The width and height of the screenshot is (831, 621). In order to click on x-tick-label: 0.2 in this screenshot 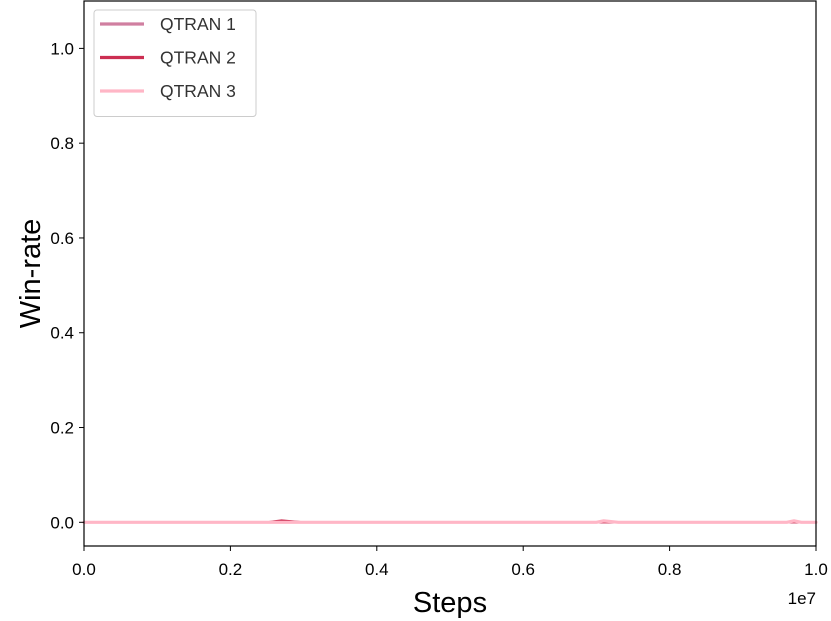, I will do `click(231, 569)`.